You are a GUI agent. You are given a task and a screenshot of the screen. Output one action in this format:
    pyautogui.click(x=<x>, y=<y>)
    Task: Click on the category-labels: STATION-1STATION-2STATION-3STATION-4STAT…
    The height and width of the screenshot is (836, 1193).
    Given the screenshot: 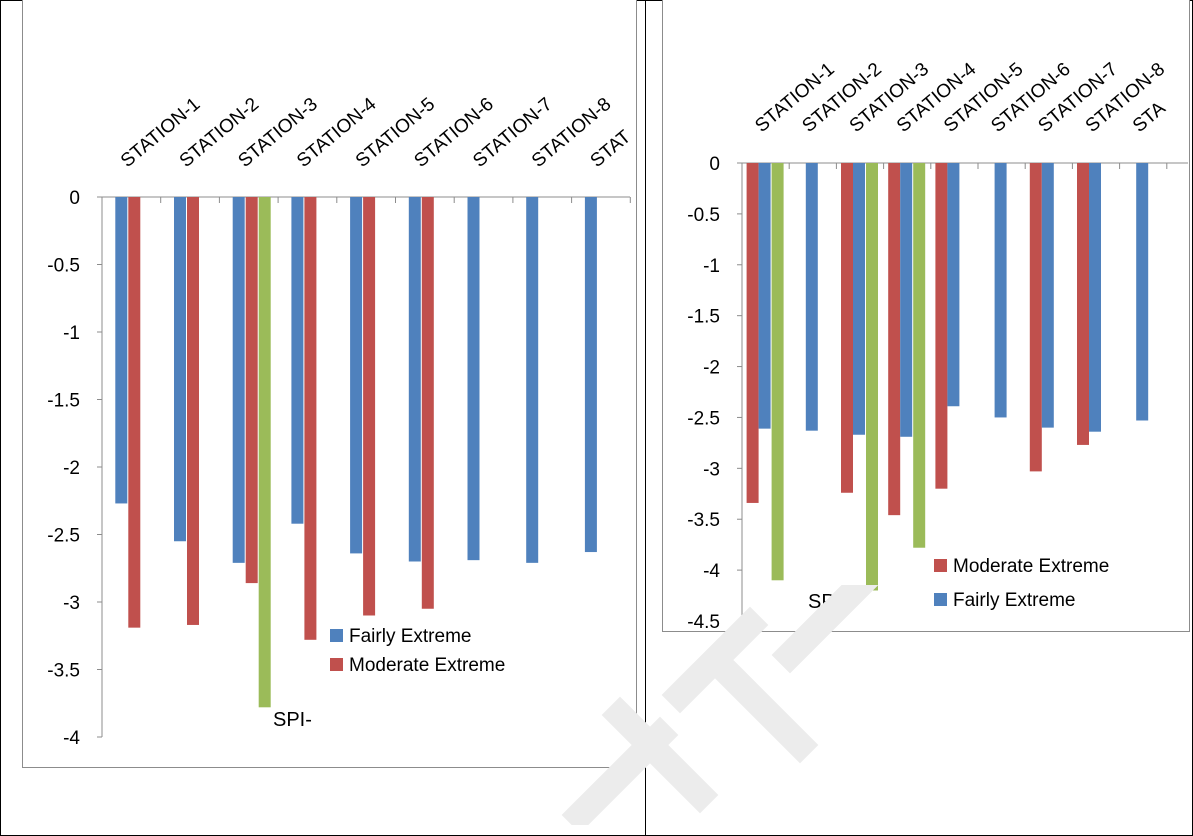 What is the action you would take?
    pyautogui.click(x=960, y=97)
    